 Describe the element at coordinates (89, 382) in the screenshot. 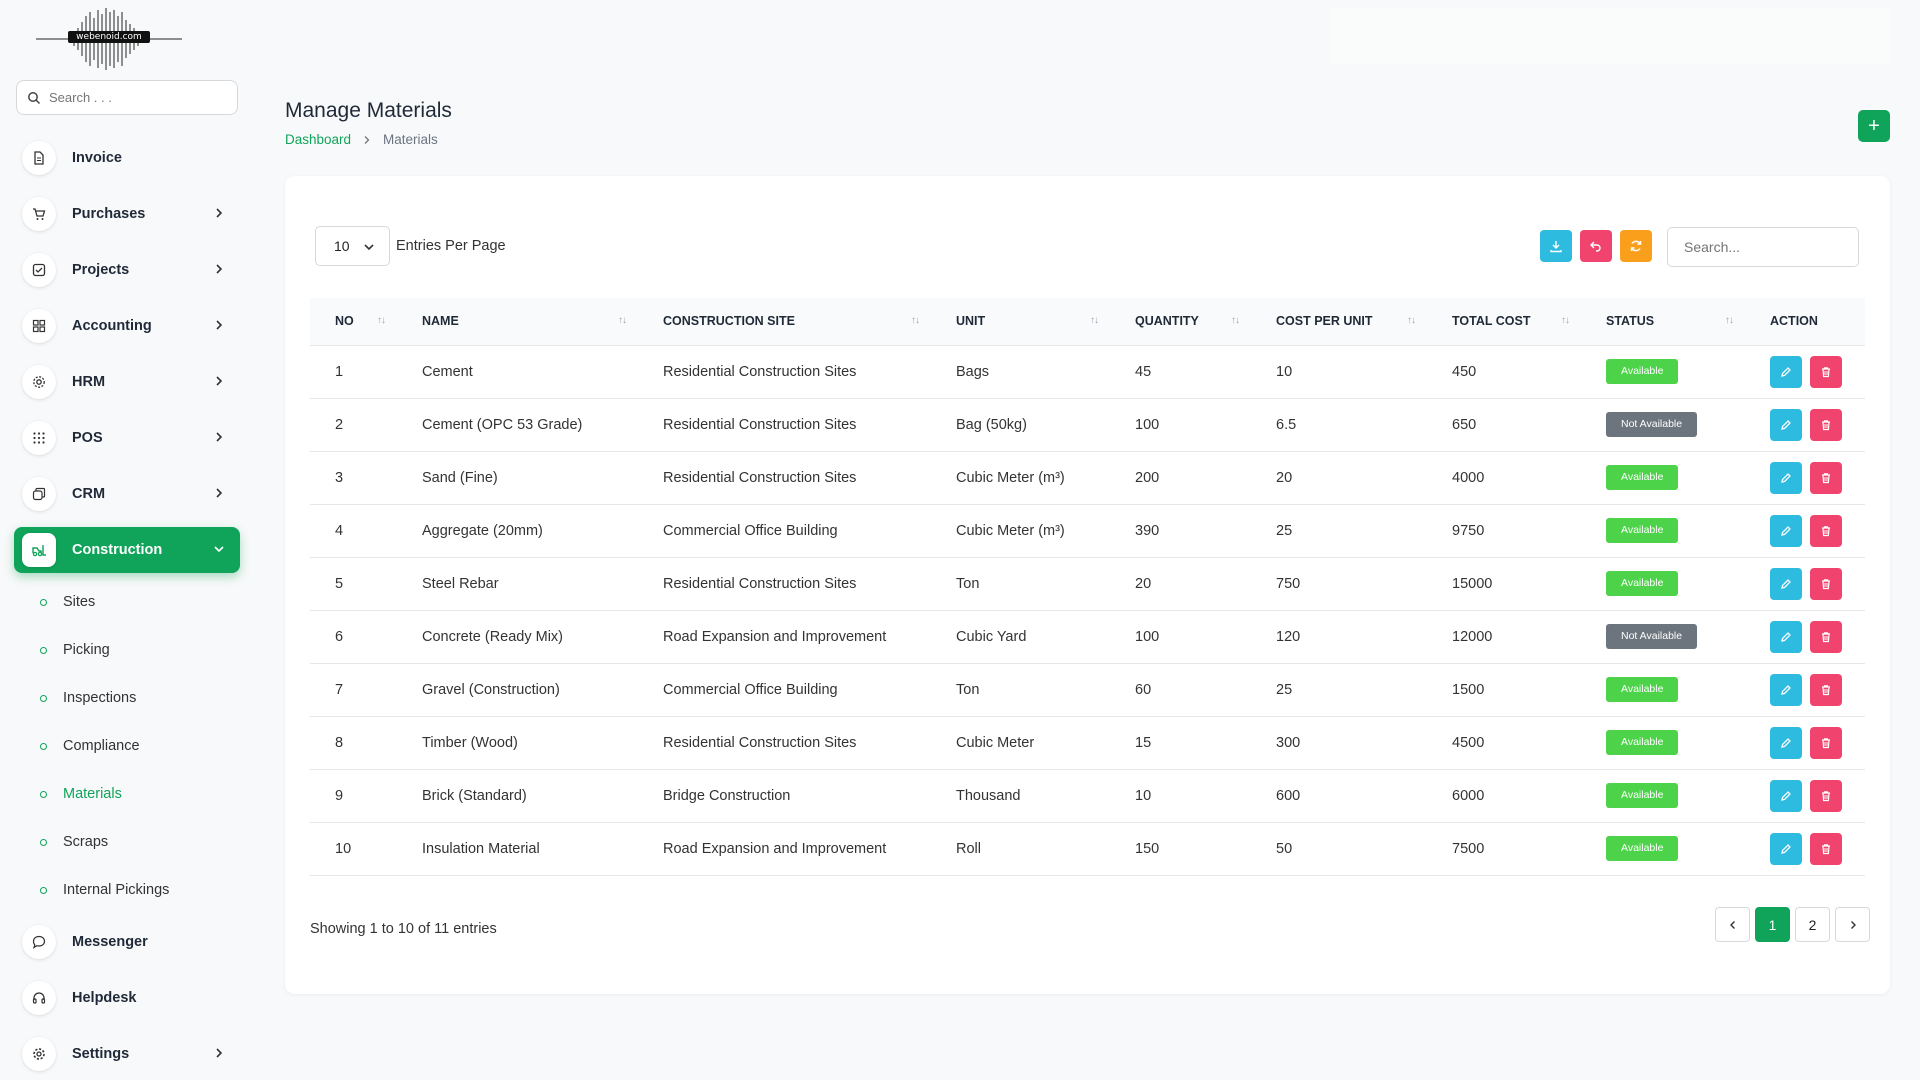

I see `sidebar-item-label: HRM` at that location.